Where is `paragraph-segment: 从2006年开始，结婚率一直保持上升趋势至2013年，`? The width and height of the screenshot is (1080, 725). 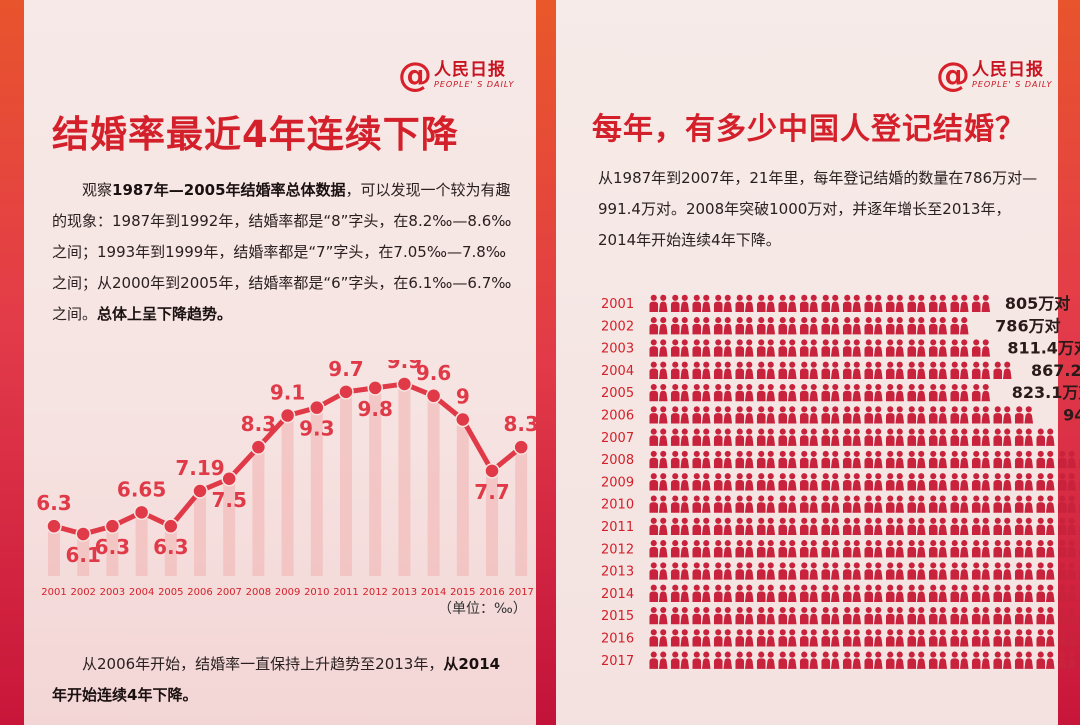
paragraph-segment: 从2006年开始，结婚率一直保持上升趋势至2013年， is located at coordinates (263, 664).